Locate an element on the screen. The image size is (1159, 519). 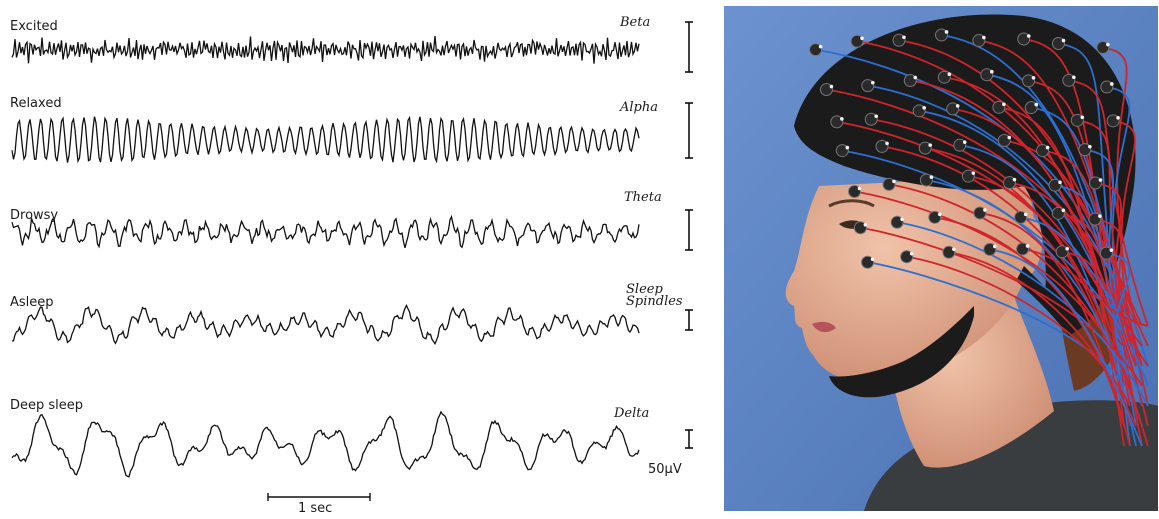
amplitude-scale-label: 50µV is located at coordinates (665, 469).